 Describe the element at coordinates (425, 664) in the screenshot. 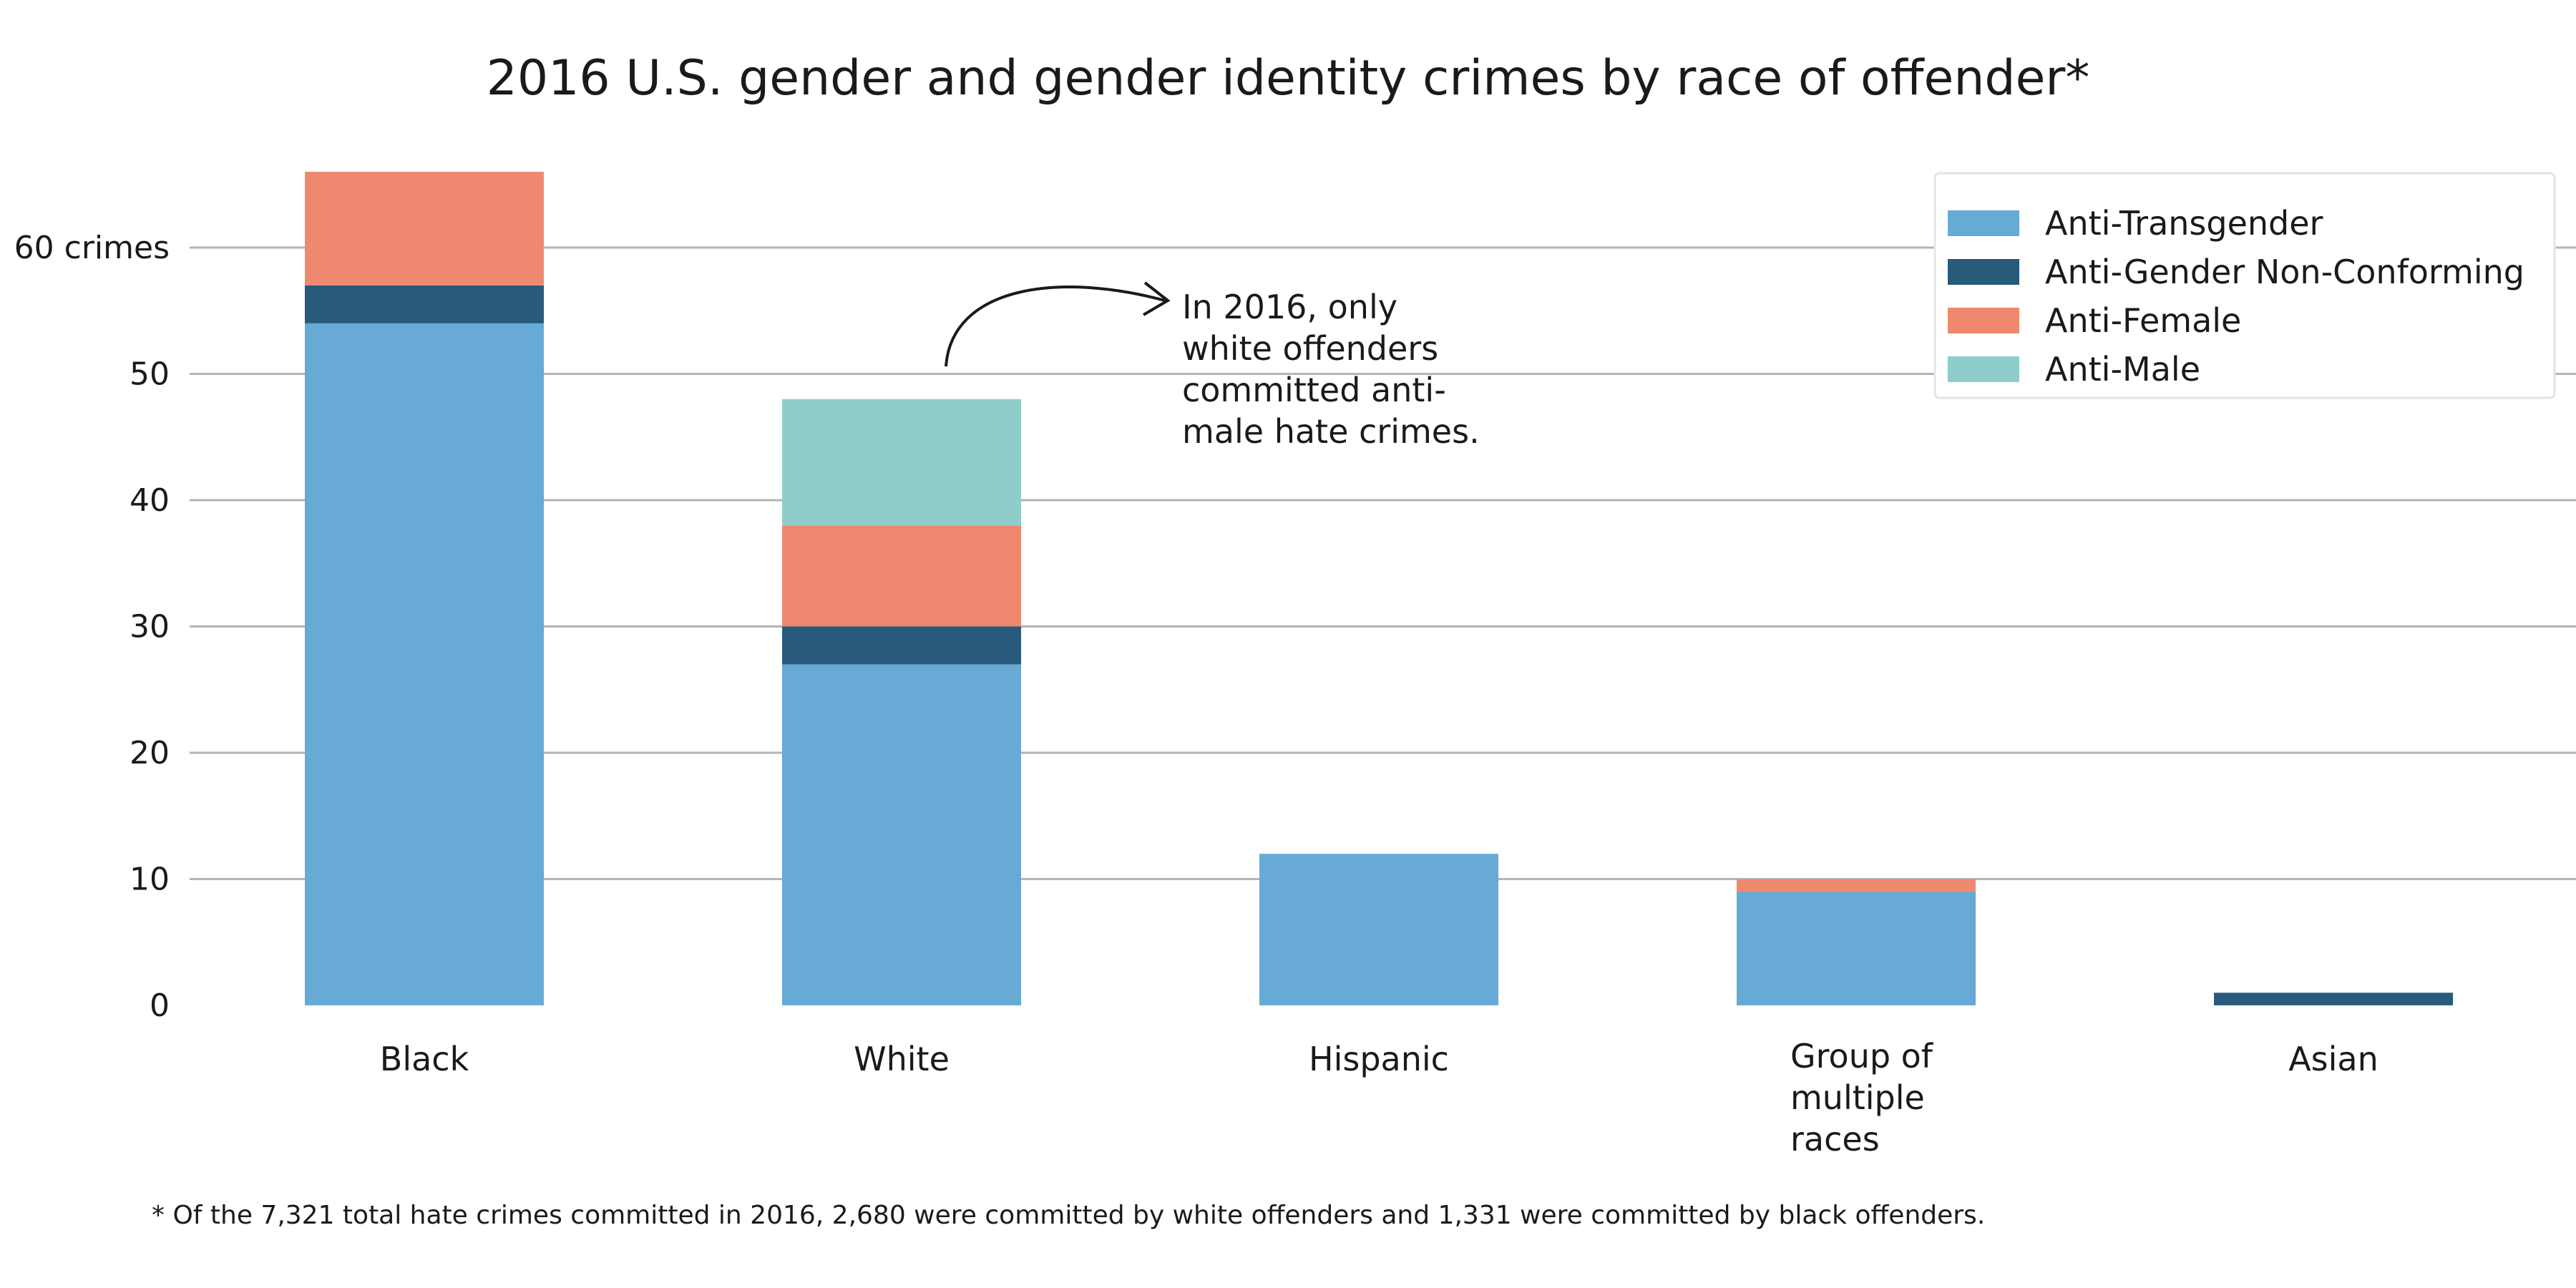

I see `bar-black-anti-transgender` at that location.